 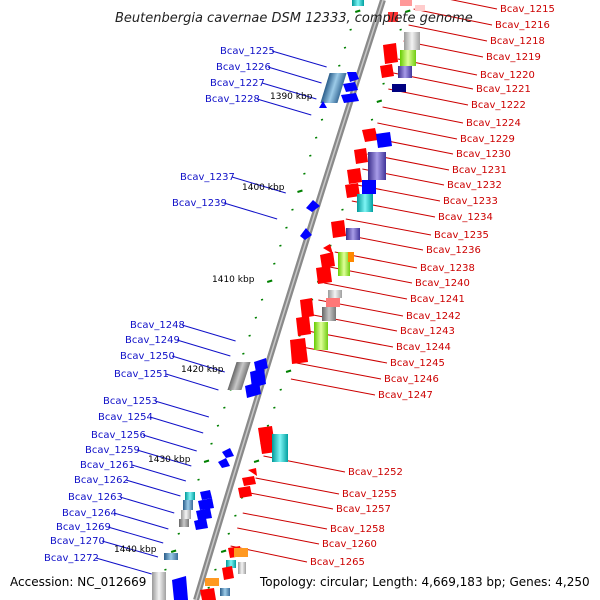 I want to click on gene-label: Bcav_1218, so click(x=517, y=41).